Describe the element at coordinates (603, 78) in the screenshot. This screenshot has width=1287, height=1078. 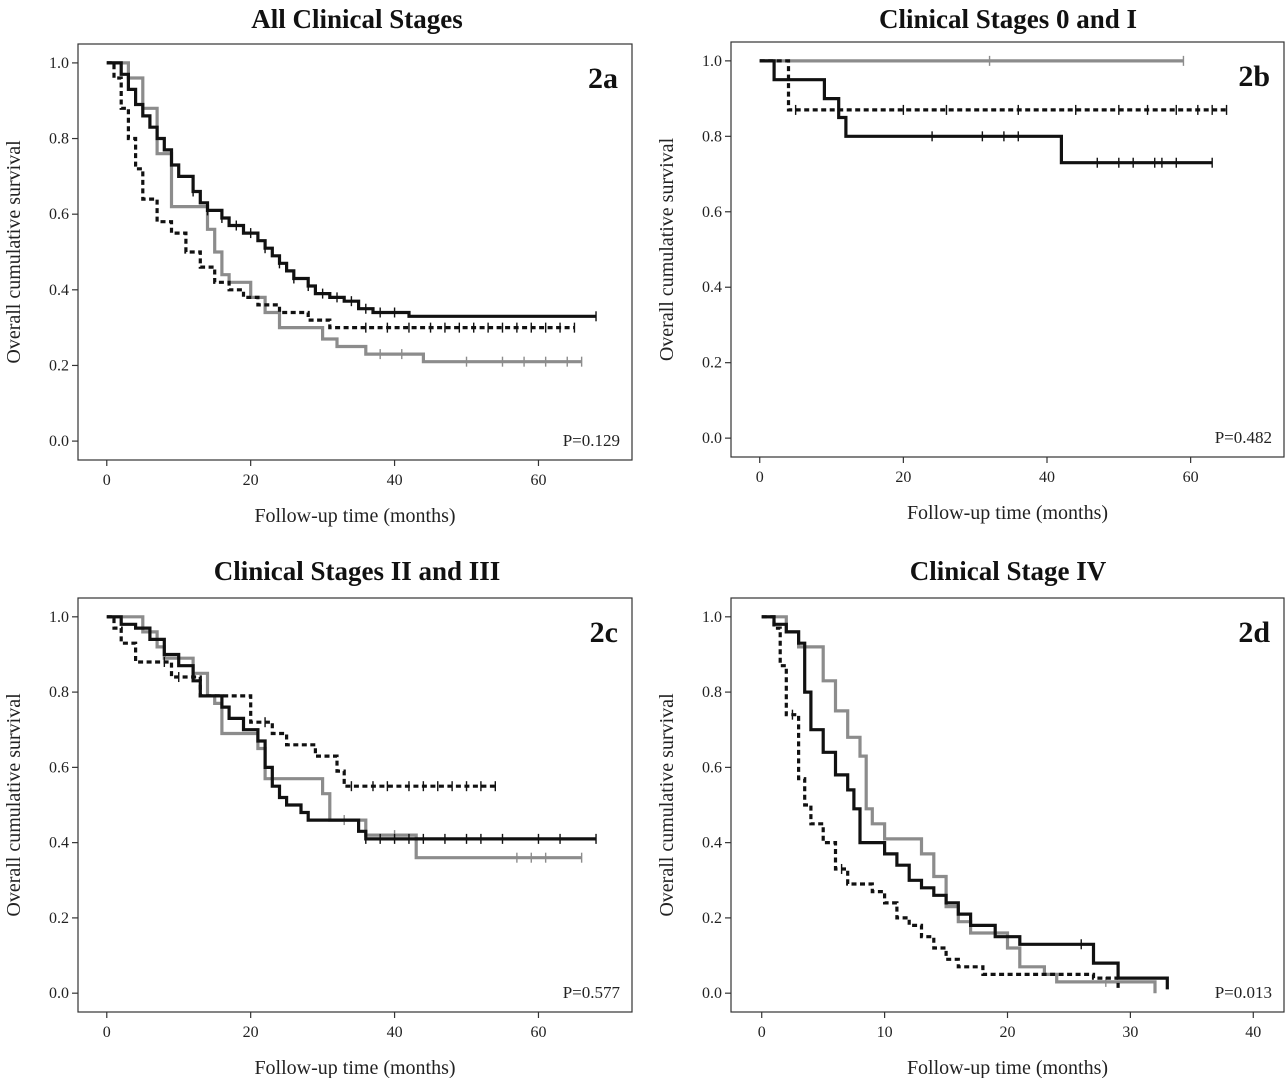
I see `panel-label: 2a` at that location.